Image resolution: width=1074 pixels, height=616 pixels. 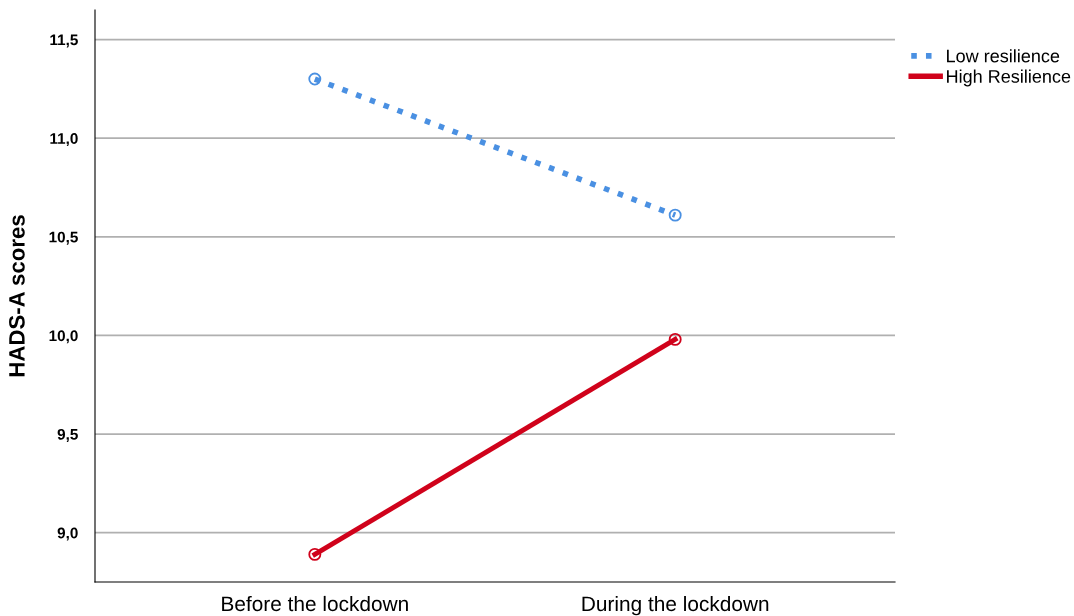 What do you see at coordinates (63, 337) in the screenshot?
I see `y-tick-label: 10,0` at bounding box center [63, 337].